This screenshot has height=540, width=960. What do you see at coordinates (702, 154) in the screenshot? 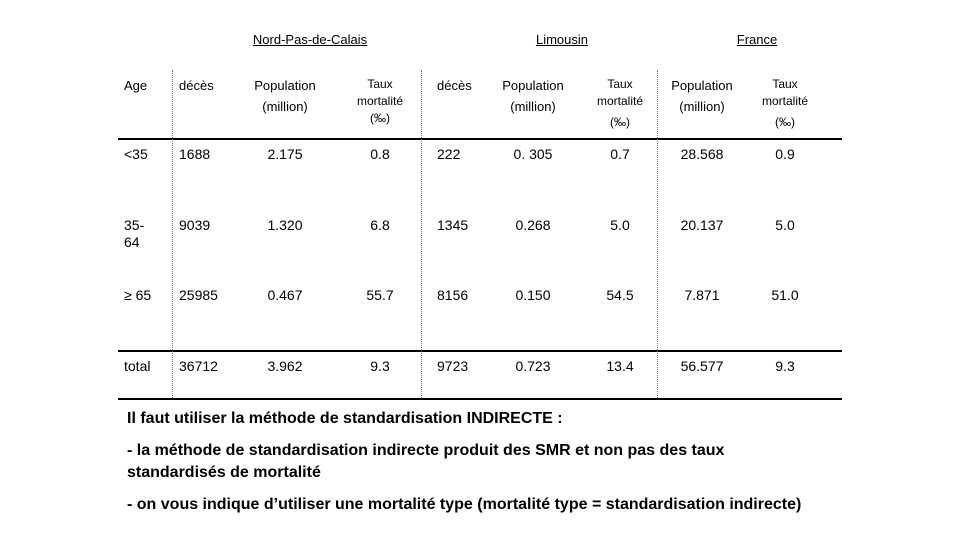
I see `cell-fr-pop: 28.568` at bounding box center [702, 154].